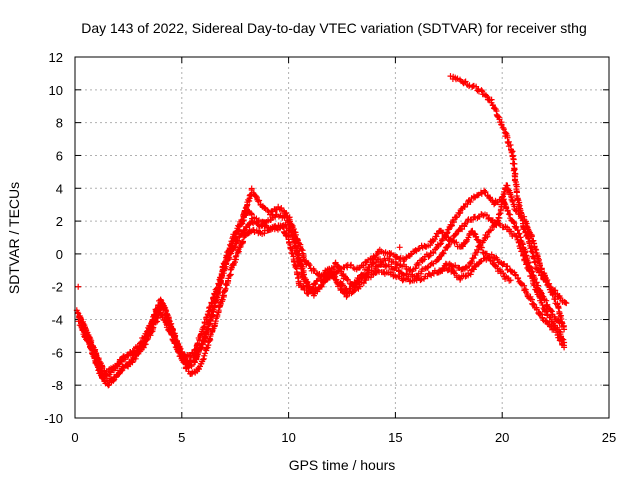 The image size is (640, 480). Describe the element at coordinates (59, 254) in the screenshot. I see `y-tick-label: 0` at that location.